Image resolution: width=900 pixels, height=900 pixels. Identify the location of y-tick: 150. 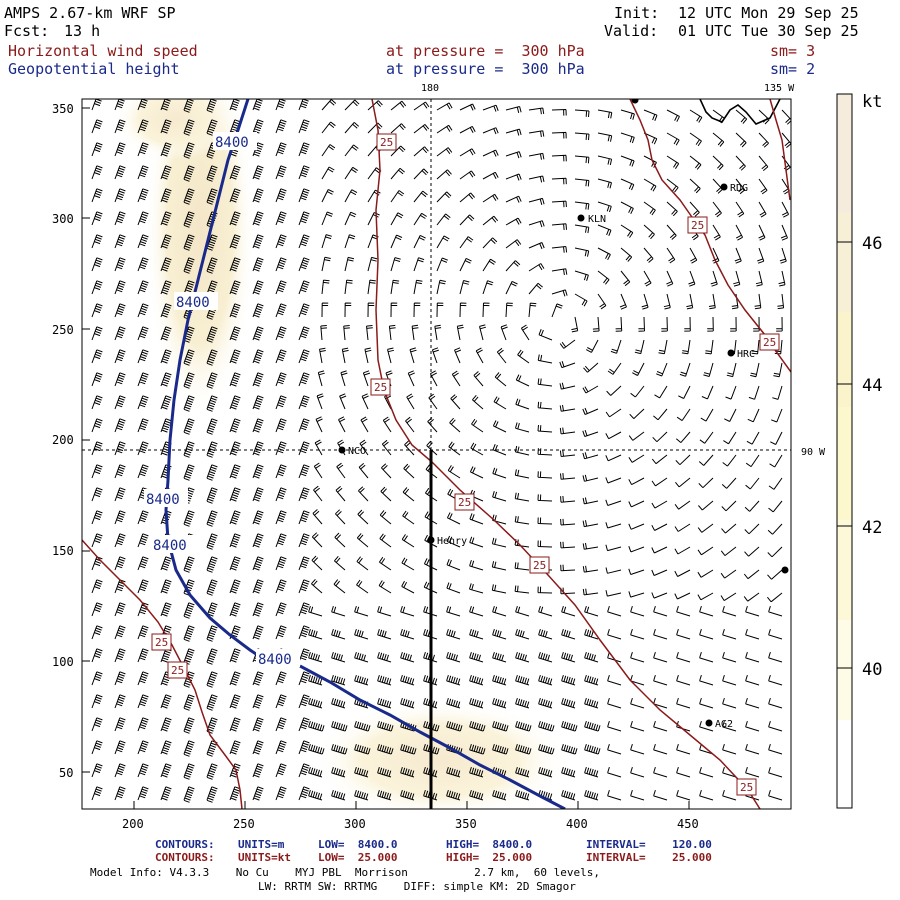
(63, 551).